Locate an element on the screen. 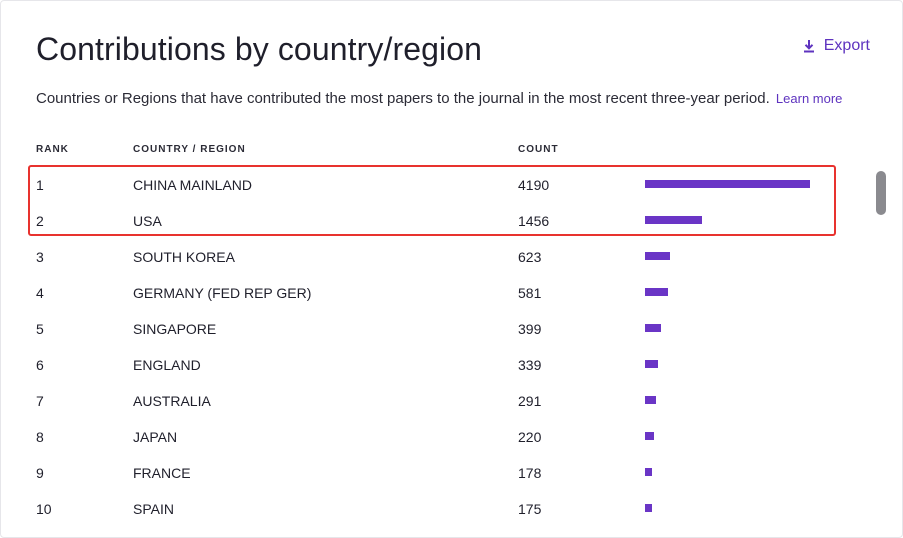 The image size is (903, 538). table-row: 5 SINGAPORE 399 is located at coordinates (436, 329).